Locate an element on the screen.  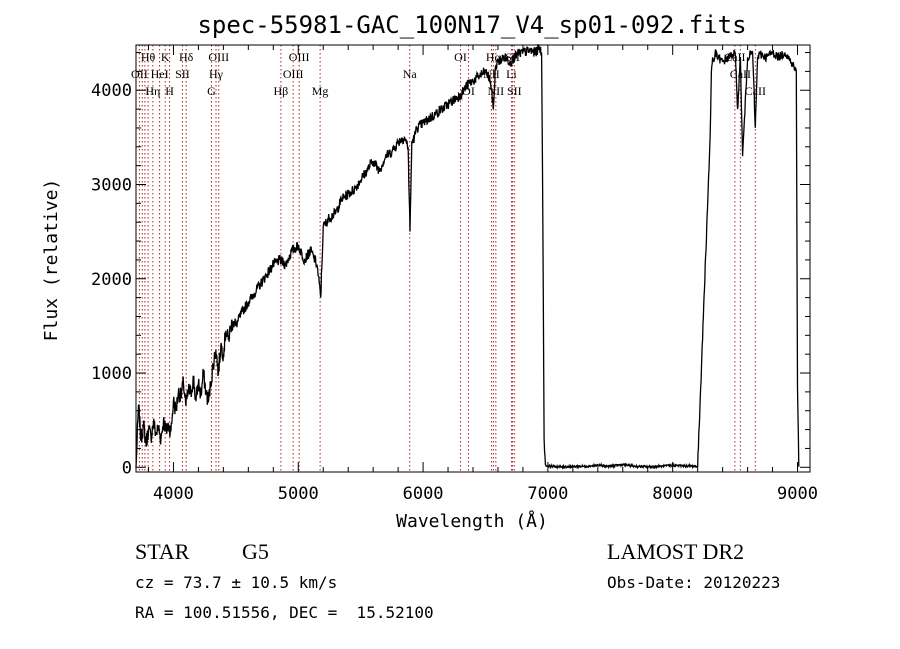
line-label: K is located at coordinates (165, 57).